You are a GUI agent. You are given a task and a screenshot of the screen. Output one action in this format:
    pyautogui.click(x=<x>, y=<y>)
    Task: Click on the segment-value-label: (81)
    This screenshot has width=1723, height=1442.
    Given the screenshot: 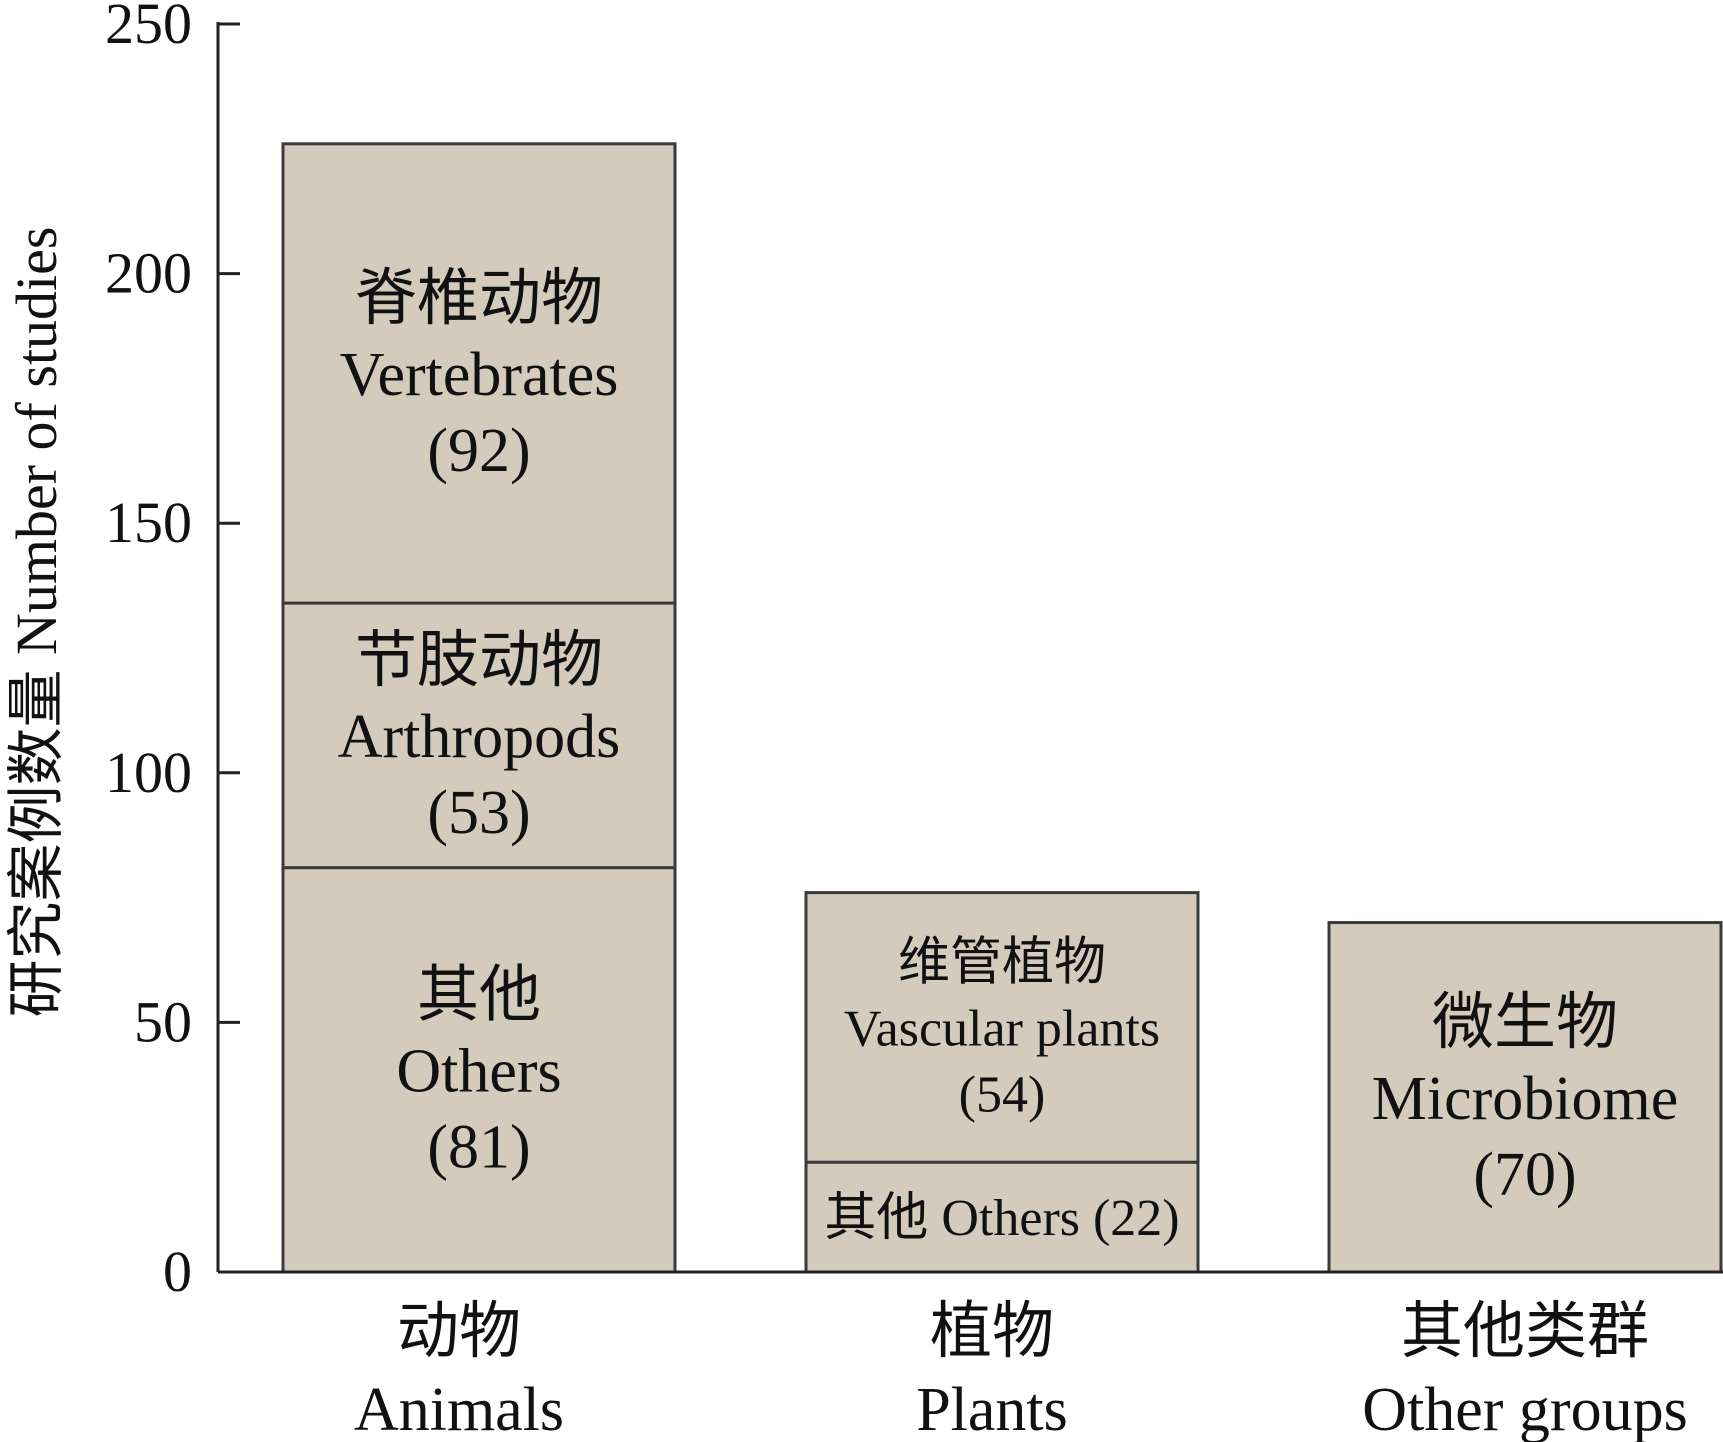 What is the action you would take?
    pyautogui.click(x=478, y=1148)
    